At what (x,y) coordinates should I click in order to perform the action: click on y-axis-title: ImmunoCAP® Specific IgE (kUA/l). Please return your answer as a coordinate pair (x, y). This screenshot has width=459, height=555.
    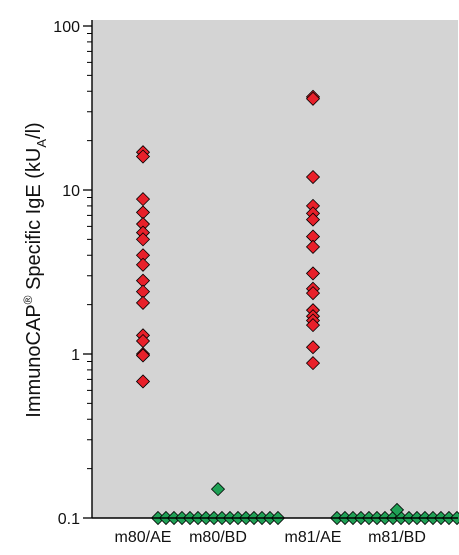
    Looking at the image, I should click on (35, 269).